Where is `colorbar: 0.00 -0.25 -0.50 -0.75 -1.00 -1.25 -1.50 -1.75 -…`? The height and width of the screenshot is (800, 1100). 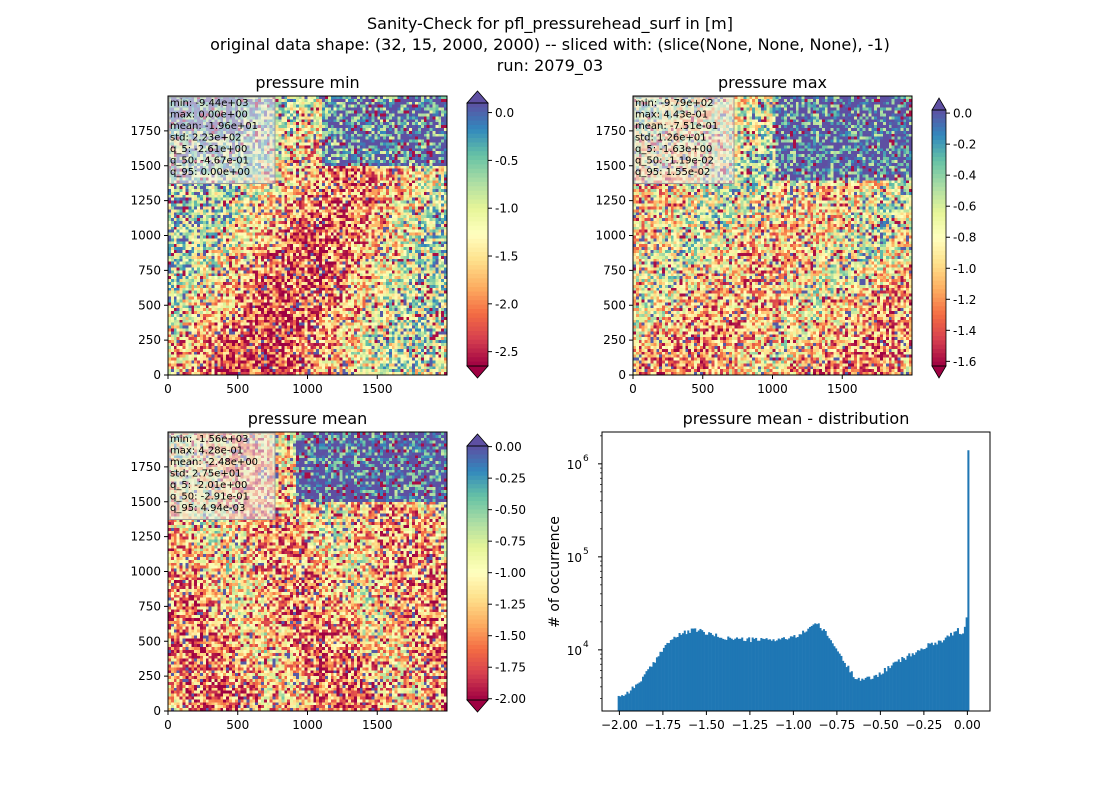
colorbar: 0.00 -0.25 -0.50 -0.75 -1.00 -1.25 -1.50 -1.75 -… is located at coordinates (496, 573).